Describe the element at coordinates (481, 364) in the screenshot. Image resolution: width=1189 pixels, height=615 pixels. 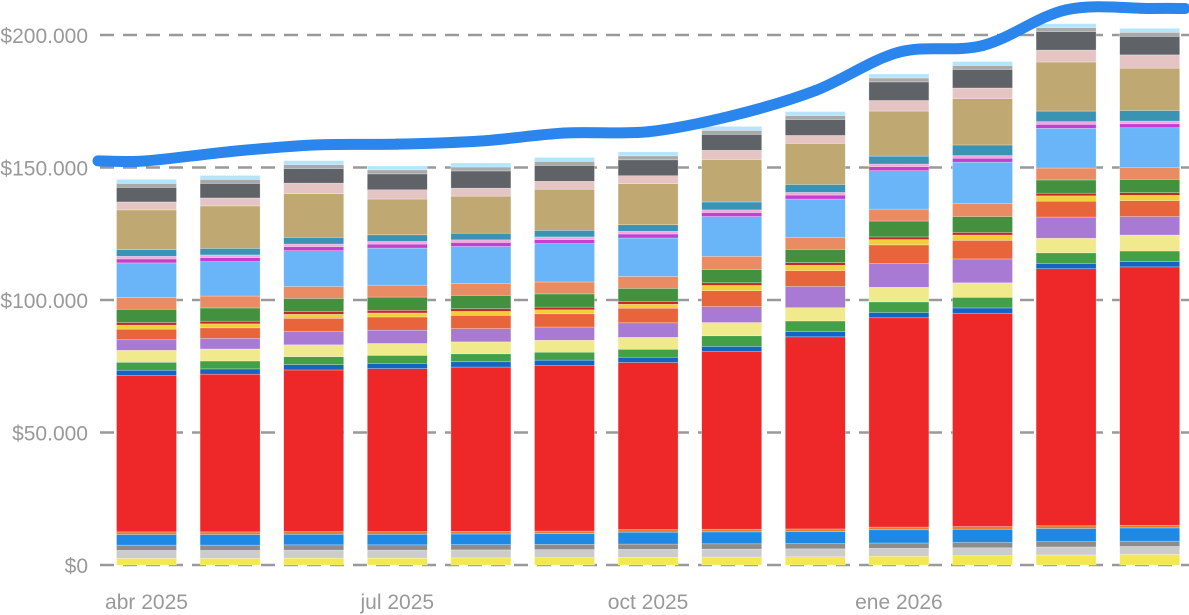
I see `bar-stack-ago-2025` at that location.